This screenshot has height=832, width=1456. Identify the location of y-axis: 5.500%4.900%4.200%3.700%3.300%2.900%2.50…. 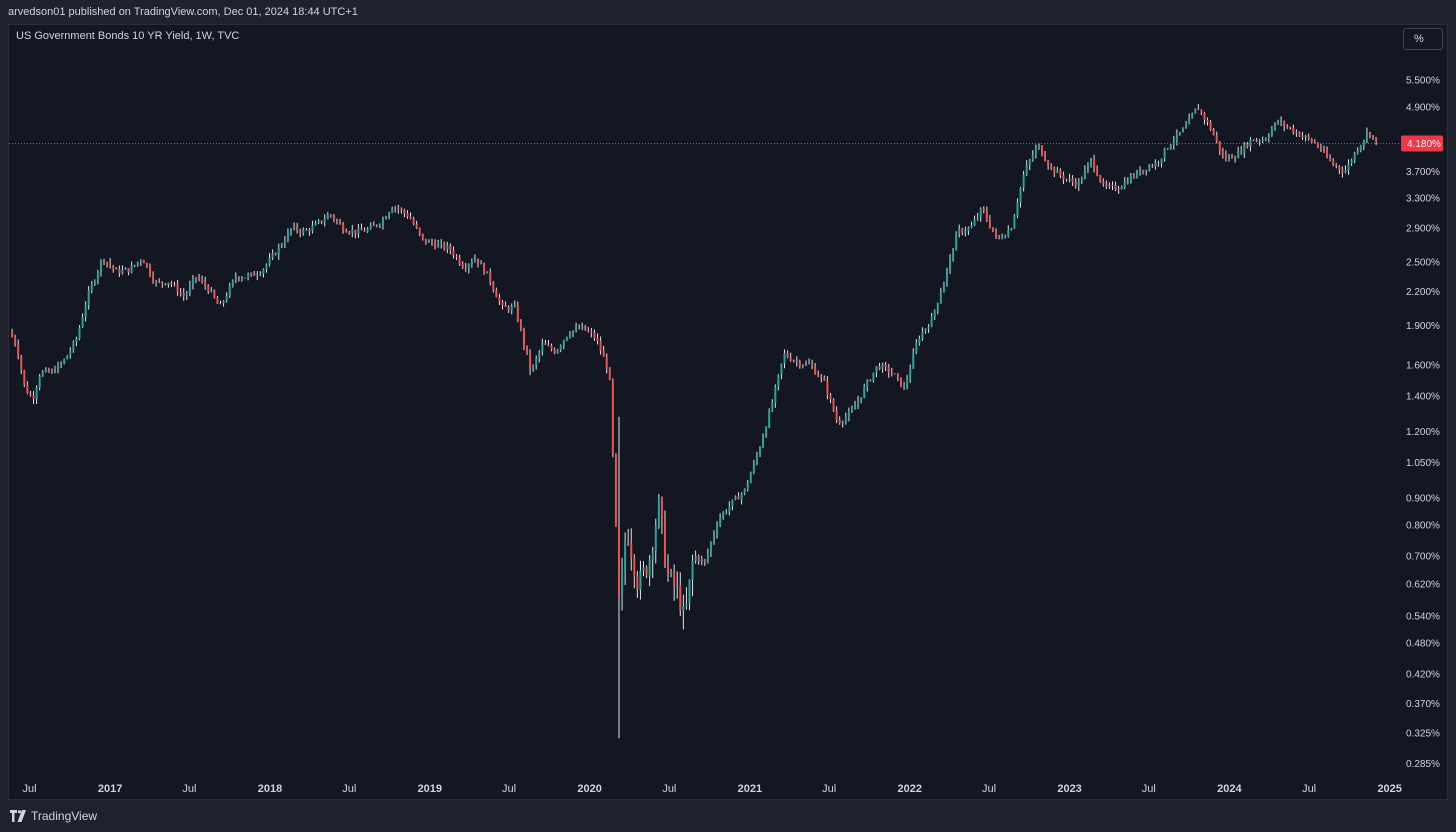
(1423, 423).